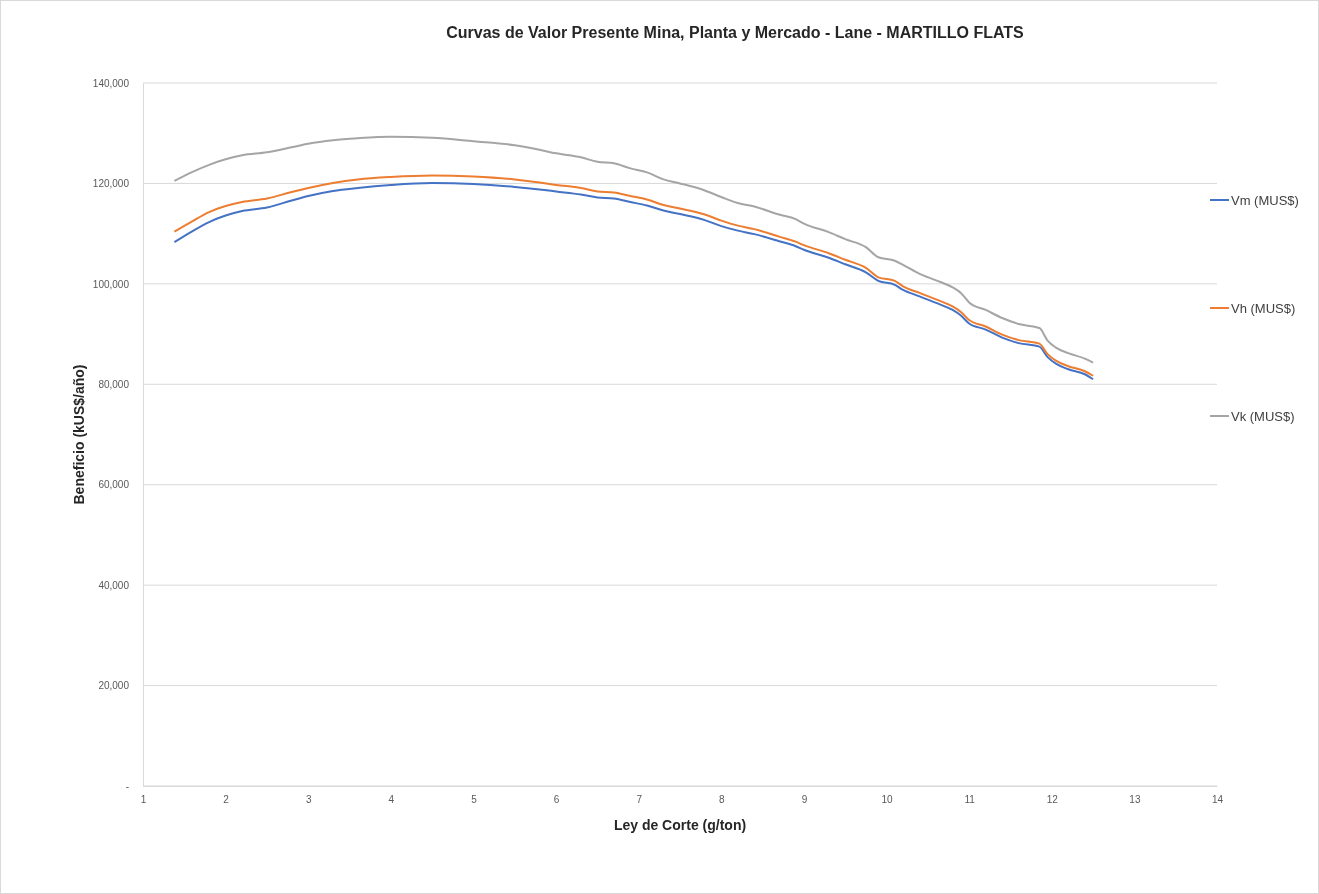  Describe the element at coordinates (804, 800) in the screenshot. I see `x-tick-label: 9` at that location.